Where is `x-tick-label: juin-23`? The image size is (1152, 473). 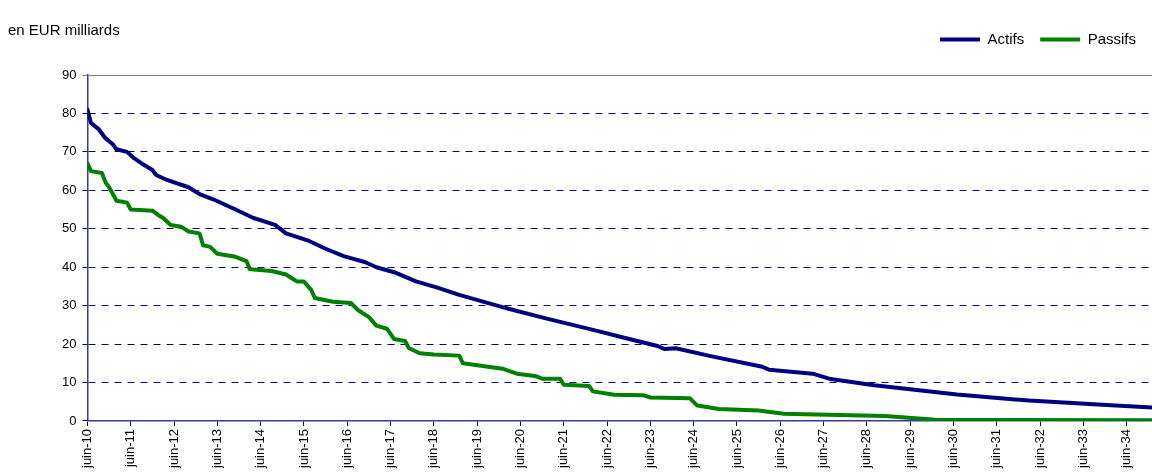
x-tick-label: juin-23 is located at coordinates (649, 449).